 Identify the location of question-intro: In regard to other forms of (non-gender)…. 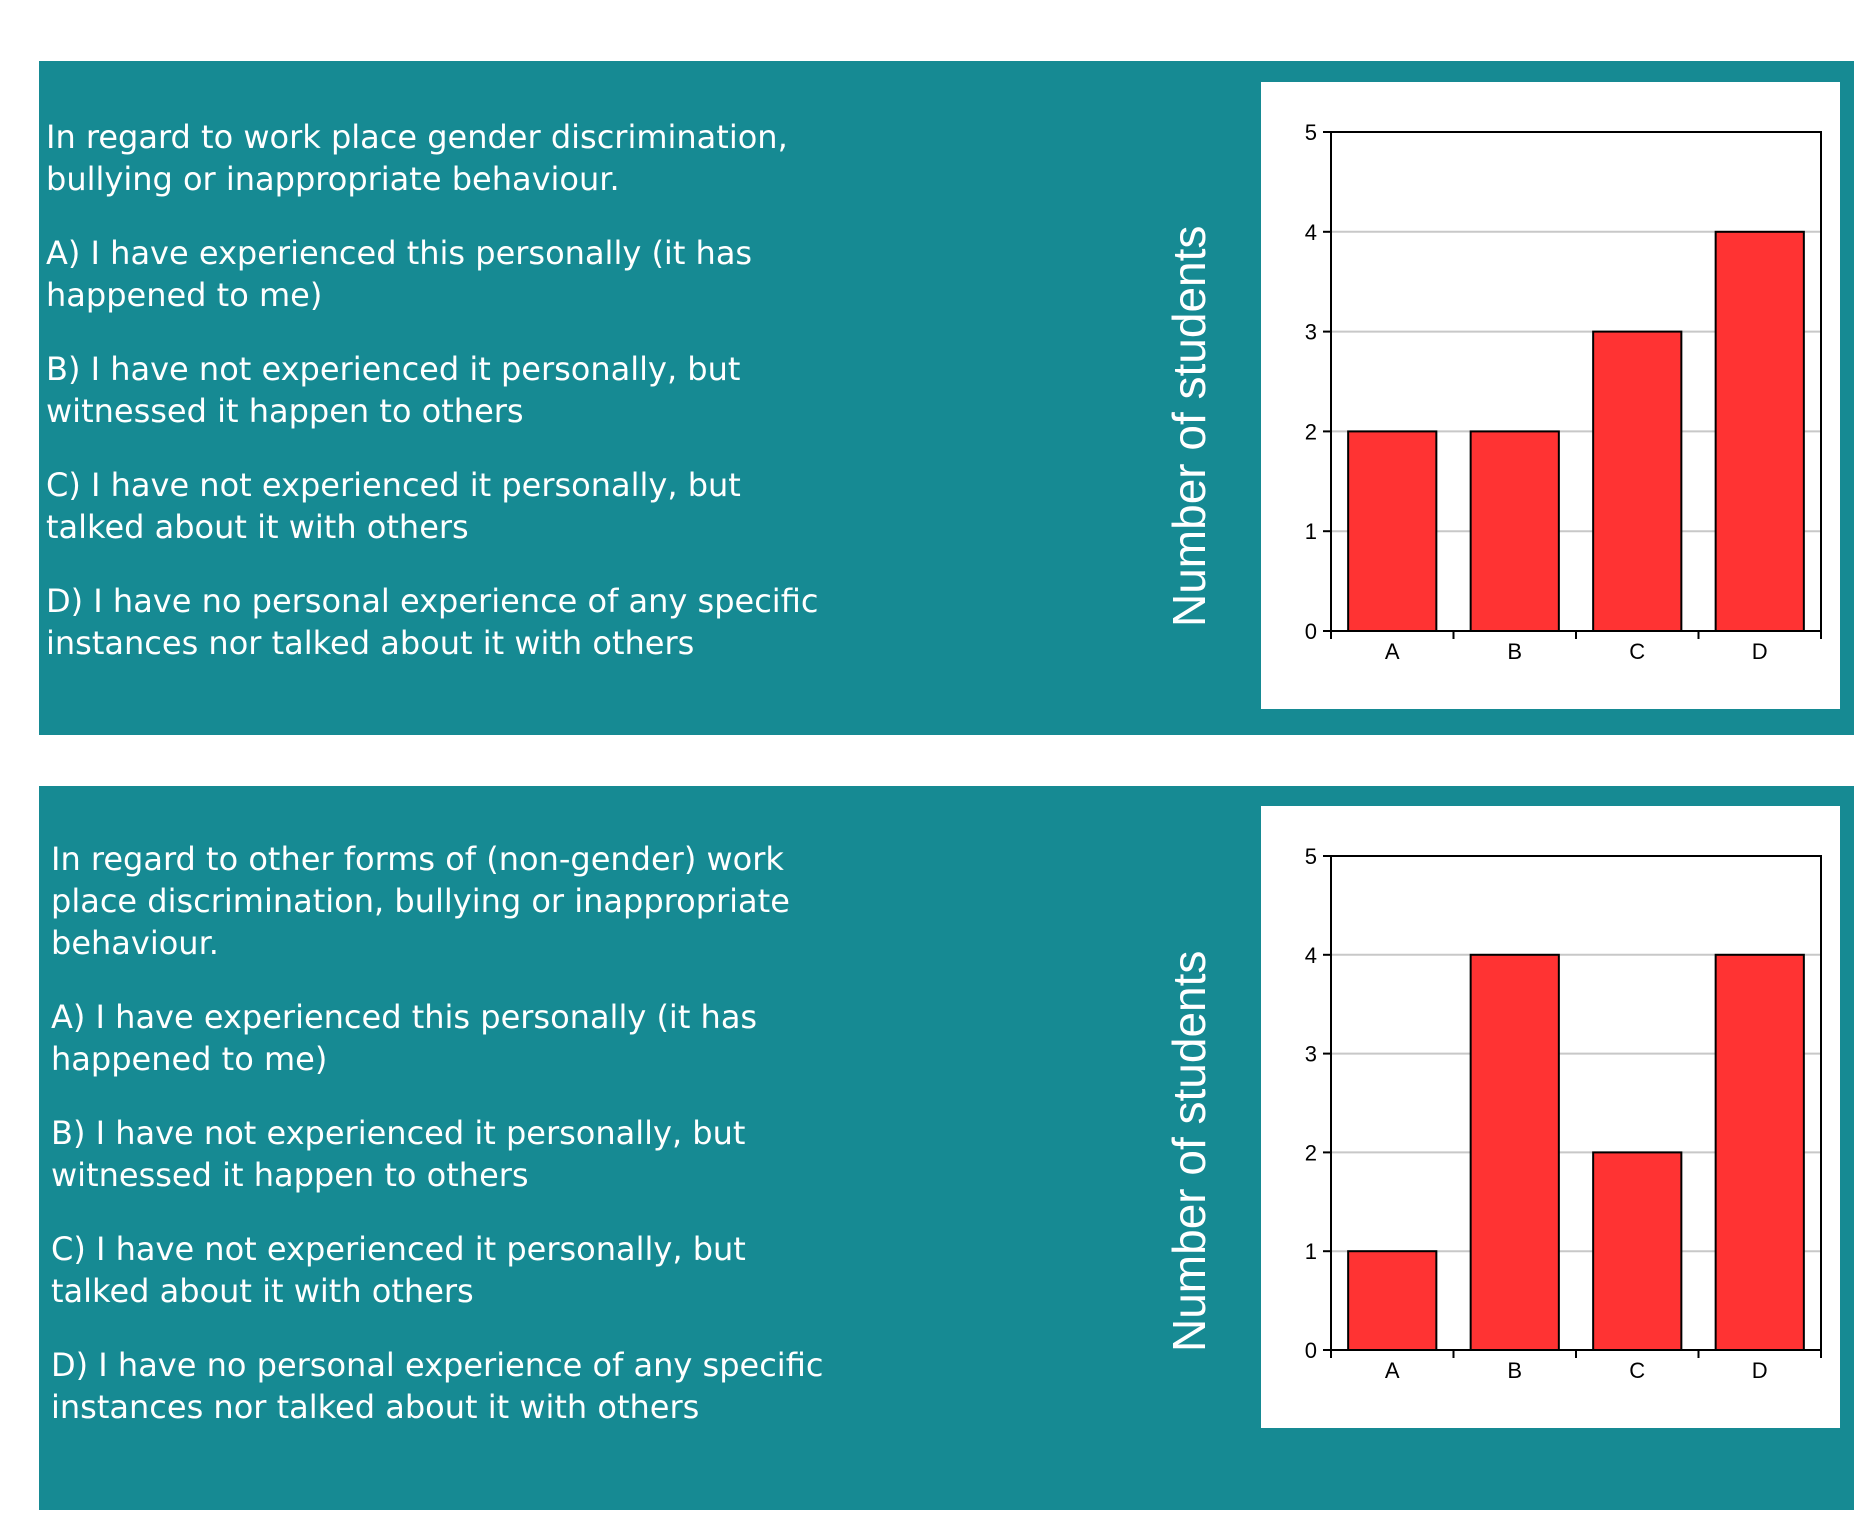
(420, 901).